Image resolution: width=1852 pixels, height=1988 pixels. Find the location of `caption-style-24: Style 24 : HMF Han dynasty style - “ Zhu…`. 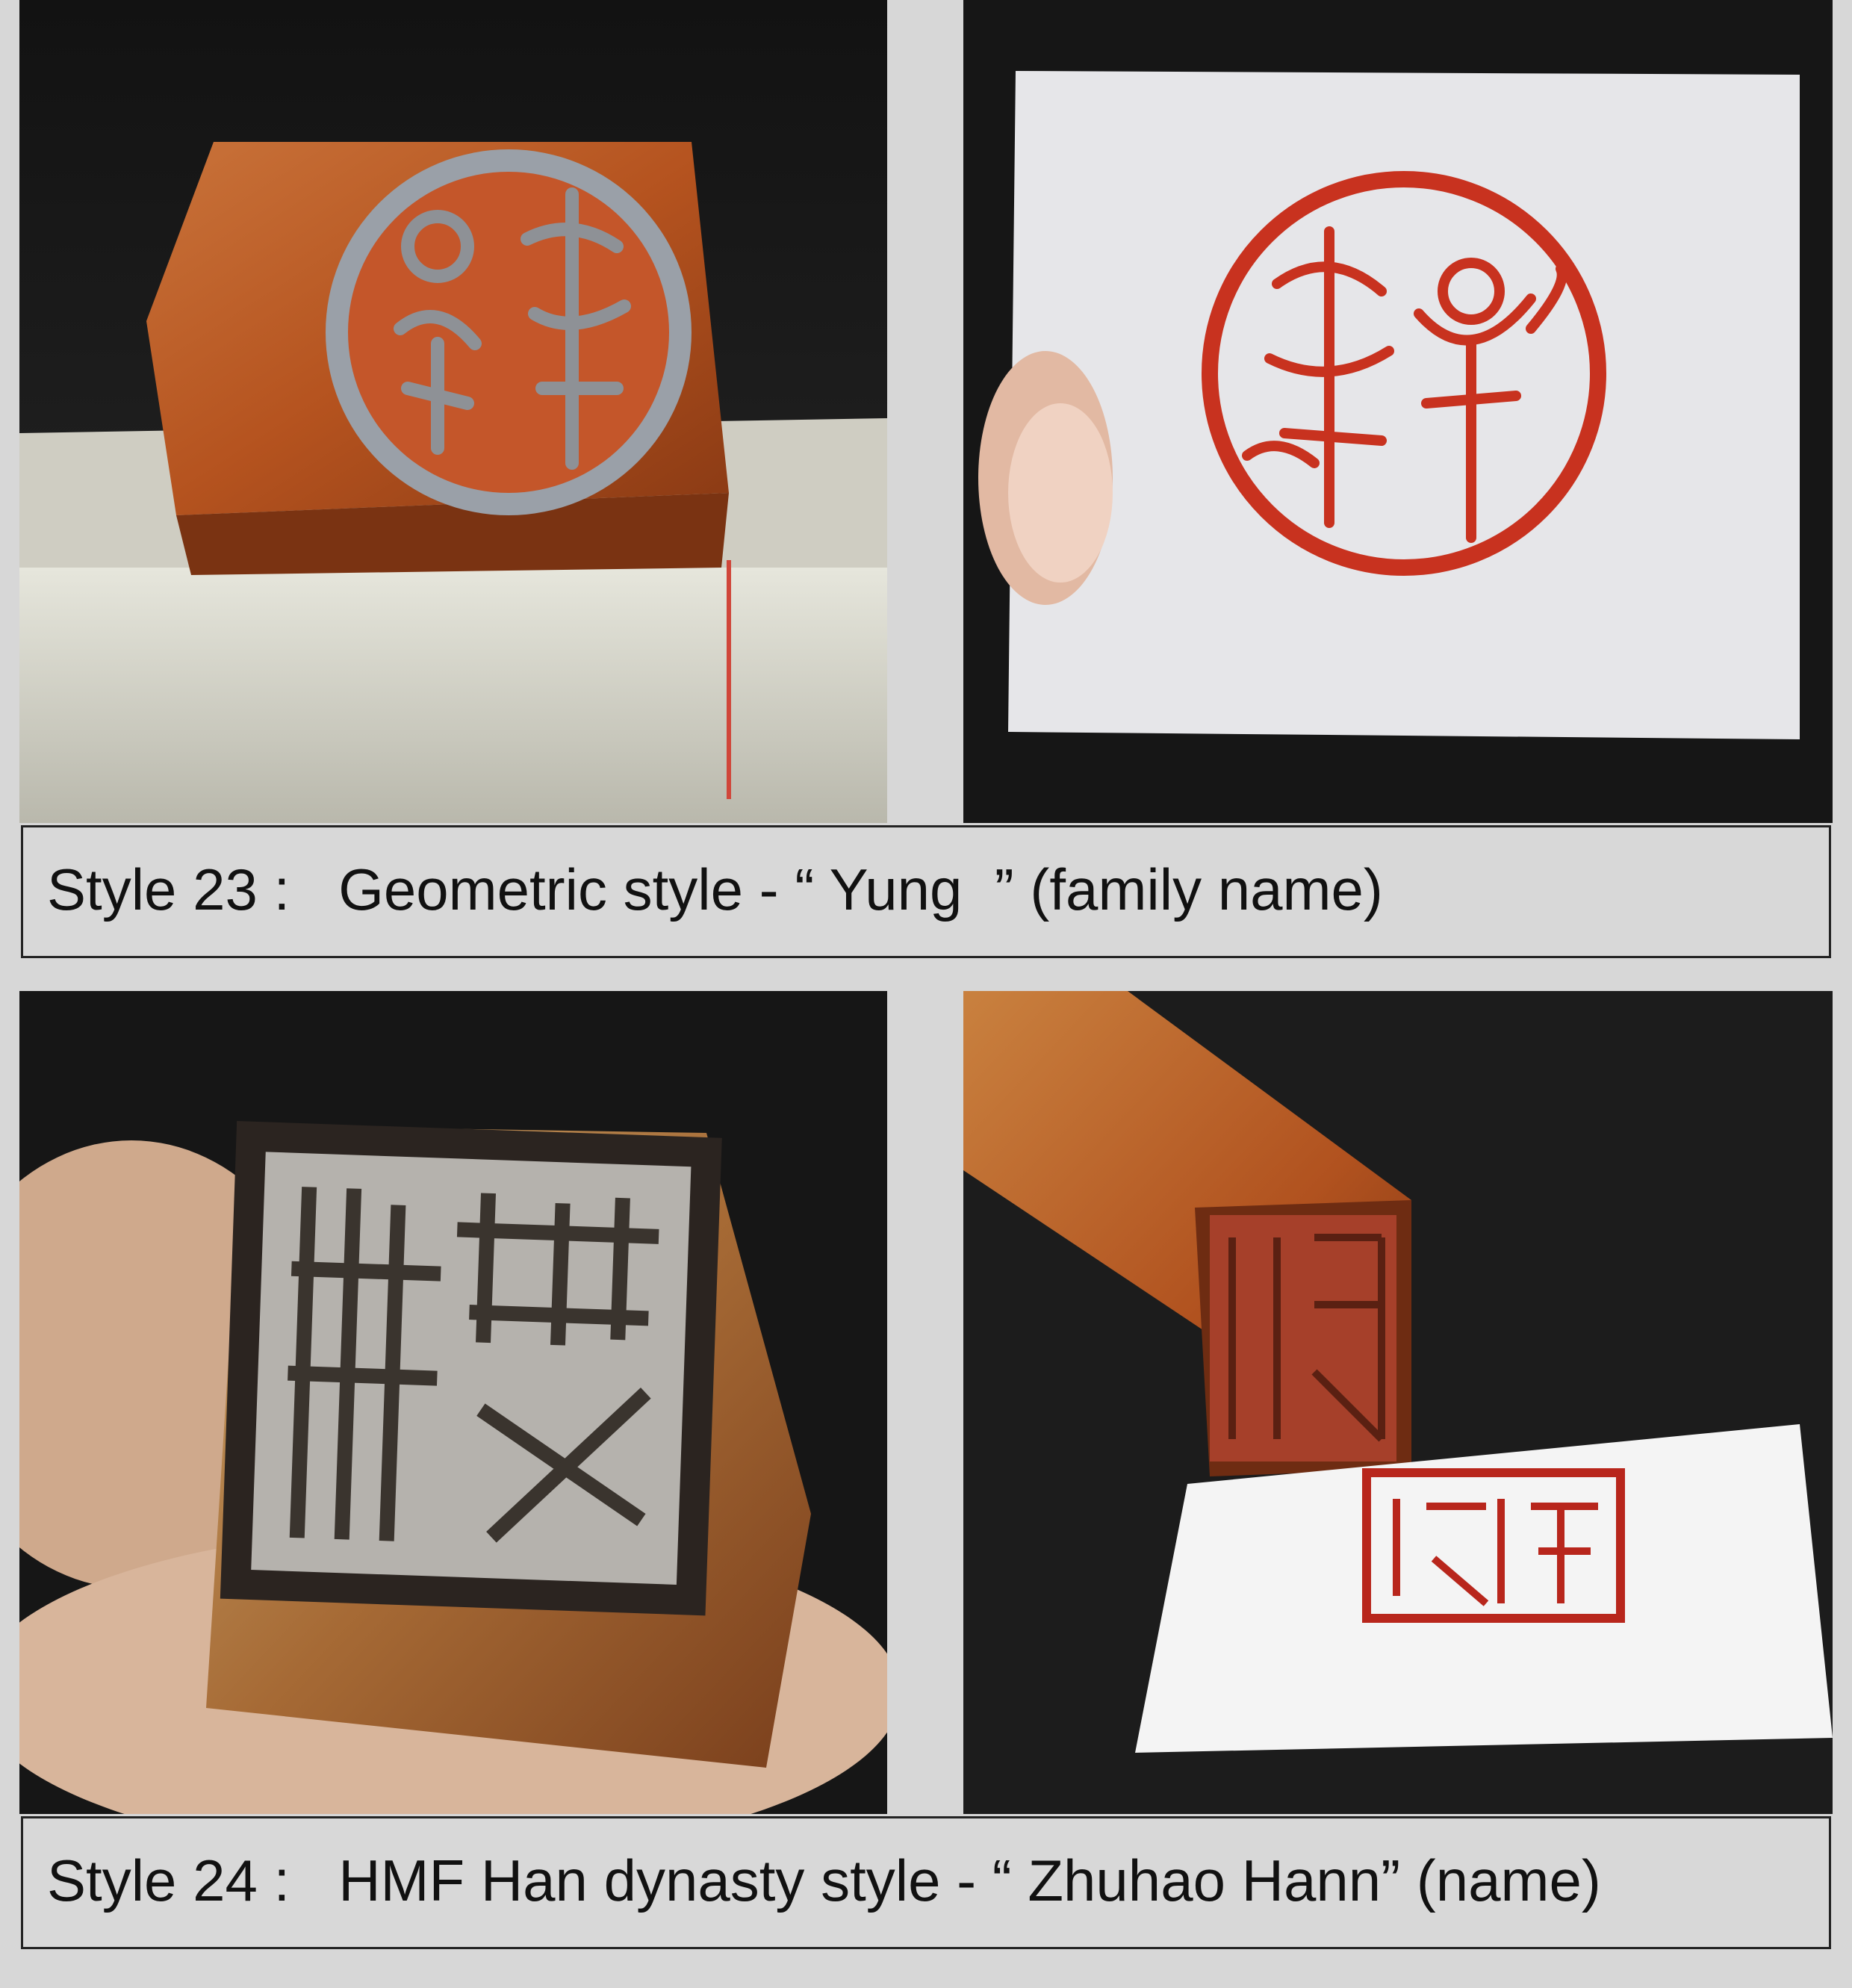

caption-style-24: Style 24 : HMF Han dynasty style - “ Zhu… is located at coordinates (824, 1881).